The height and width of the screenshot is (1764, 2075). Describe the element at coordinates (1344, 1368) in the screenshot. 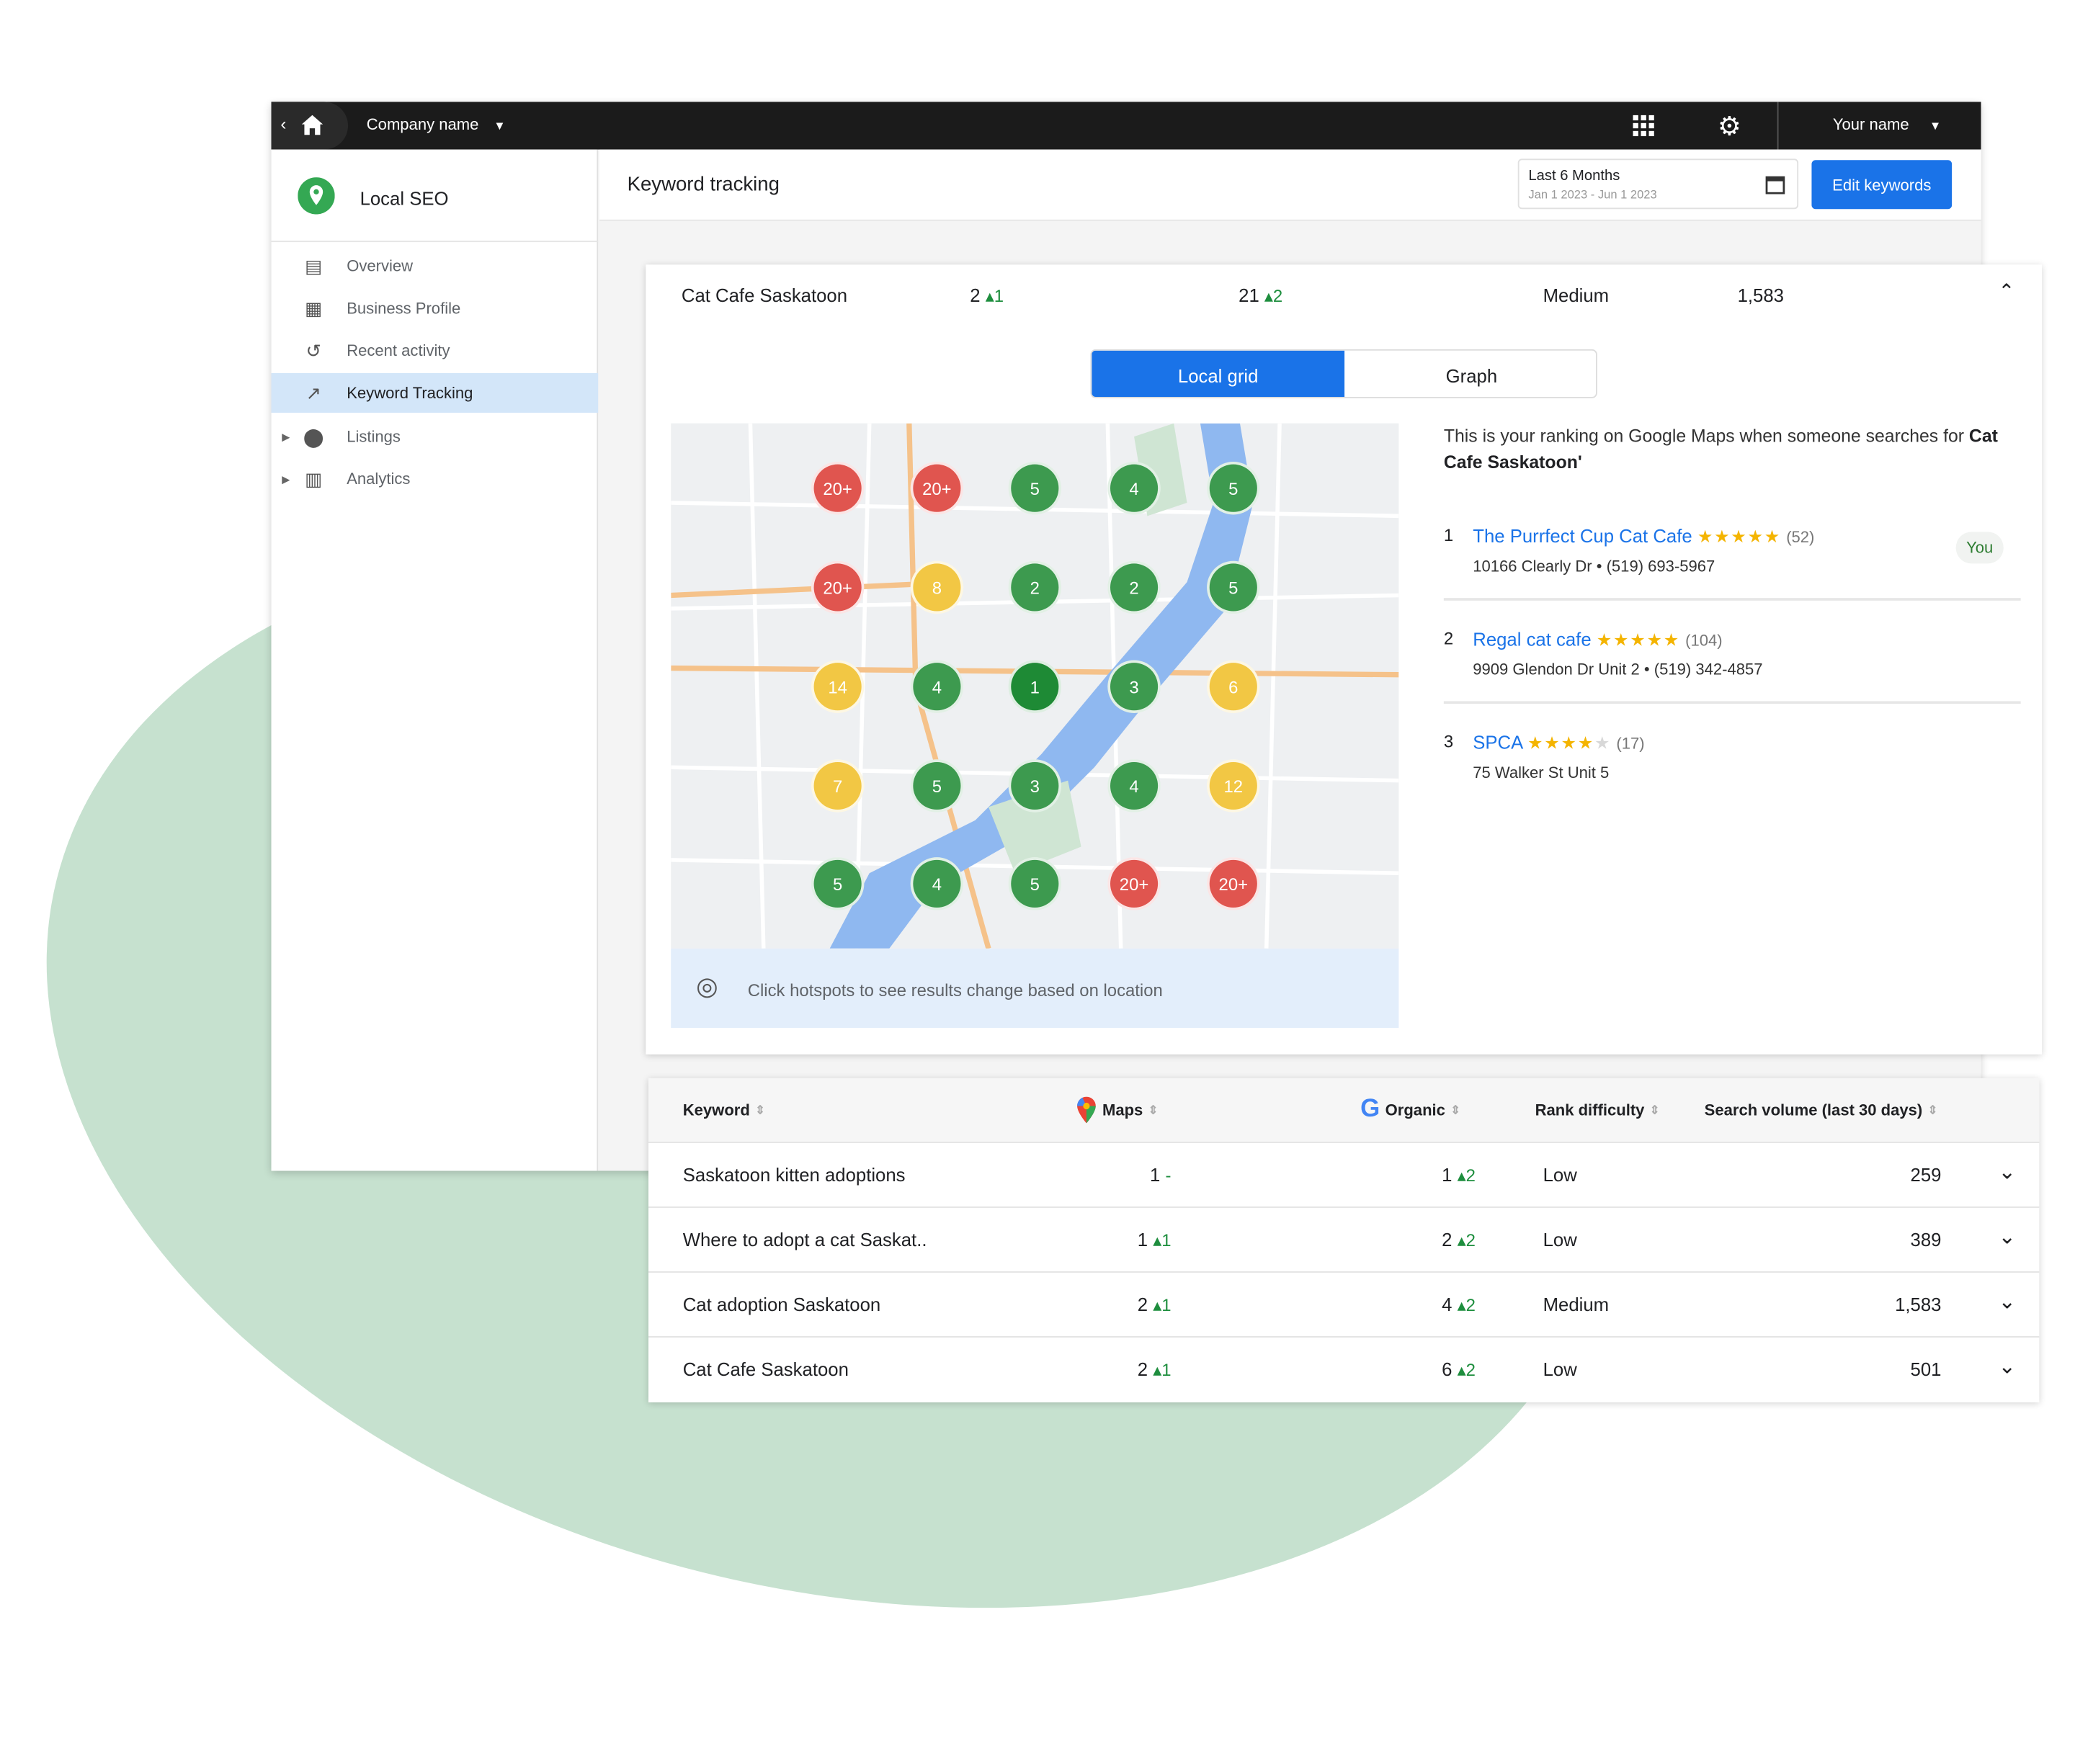

I see `table-row: Cat Cafe Saskatoon 2 ▴1 6 ▴2 Low 501 ⌄` at that location.